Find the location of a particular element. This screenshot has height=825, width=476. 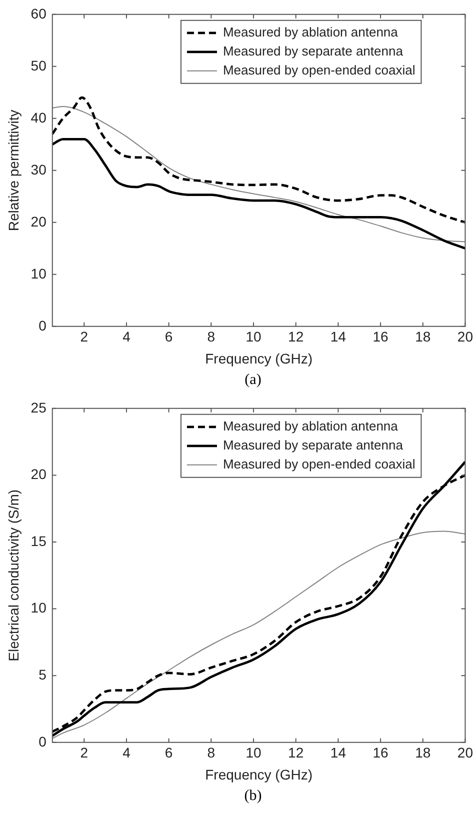

y-axis-title: Electrical conductivity (S/m) is located at coordinates (13, 575).